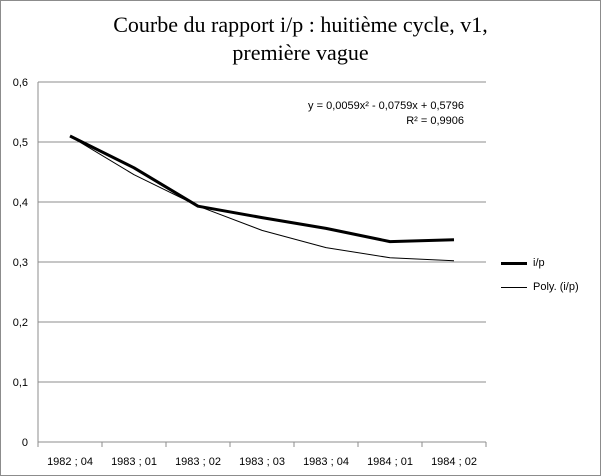 This screenshot has height=476, width=601. What do you see at coordinates (386, 106) in the screenshot?
I see `trendline-formula: y = 0,0059x² - 0,0759x + 0,5796` at bounding box center [386, 106].